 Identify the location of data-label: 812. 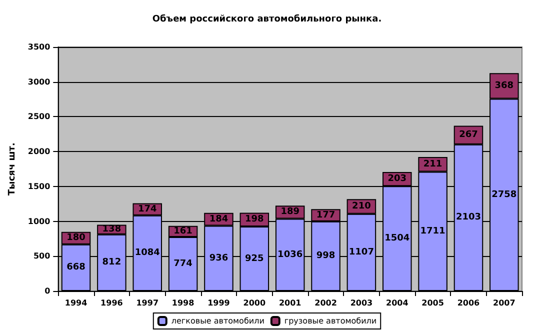
(112, 263).